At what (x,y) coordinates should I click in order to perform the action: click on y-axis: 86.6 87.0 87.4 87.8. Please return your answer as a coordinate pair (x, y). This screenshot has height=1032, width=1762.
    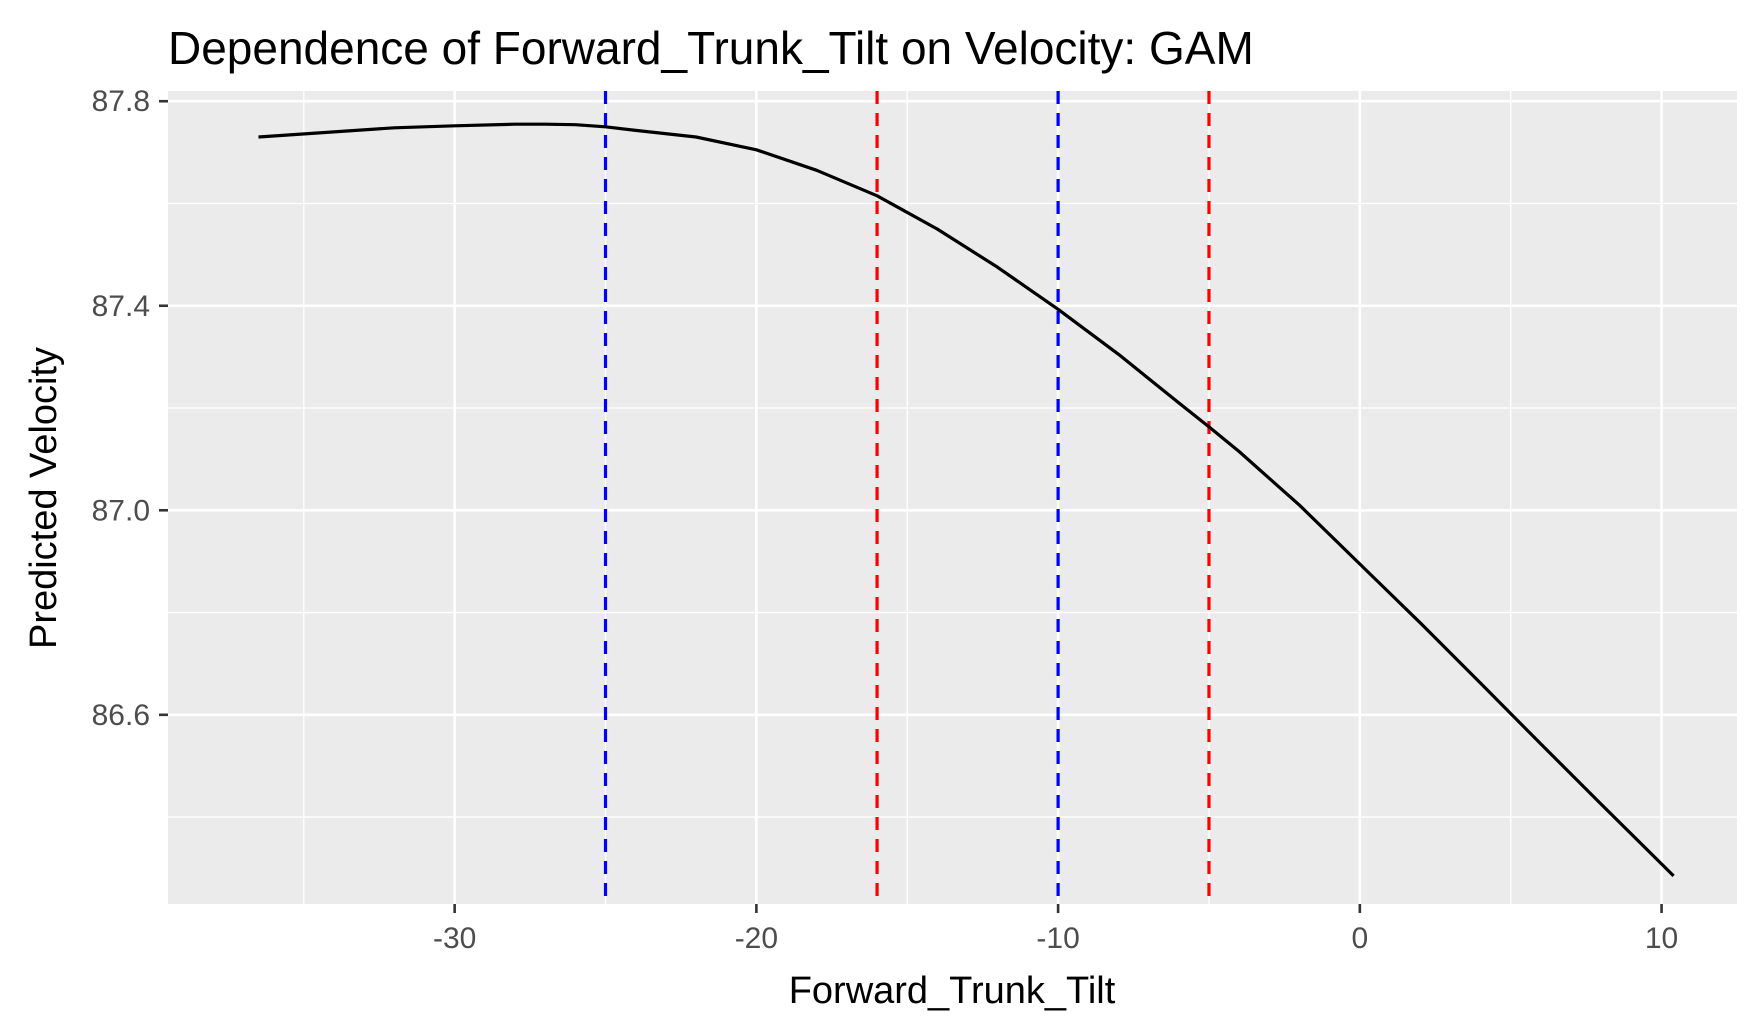
    Looking at the image, I should click on (130, 408).